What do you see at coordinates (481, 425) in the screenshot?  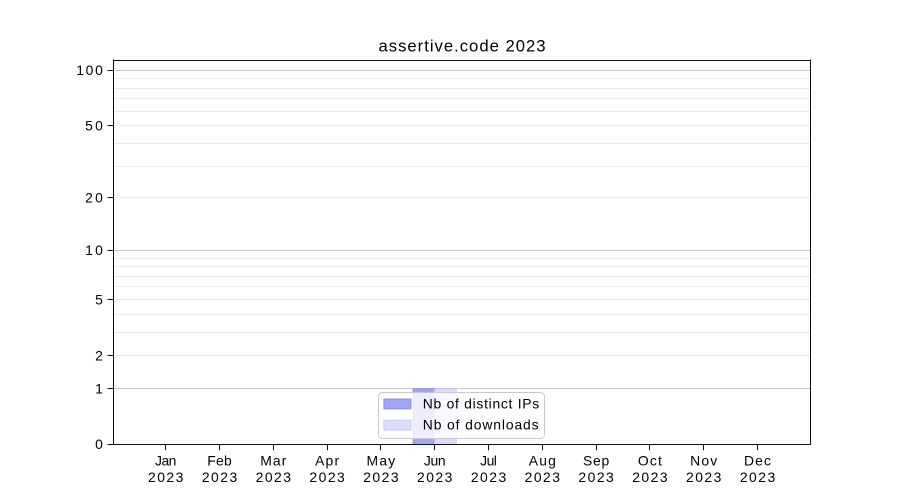 I see `svg-text: Nb of downloads` at bounding box center [481, 425].